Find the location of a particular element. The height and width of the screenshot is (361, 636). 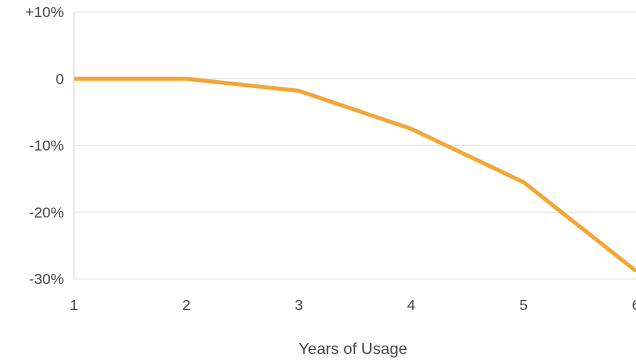

y-tick-label: +10% is located at coordinates (44, 12).